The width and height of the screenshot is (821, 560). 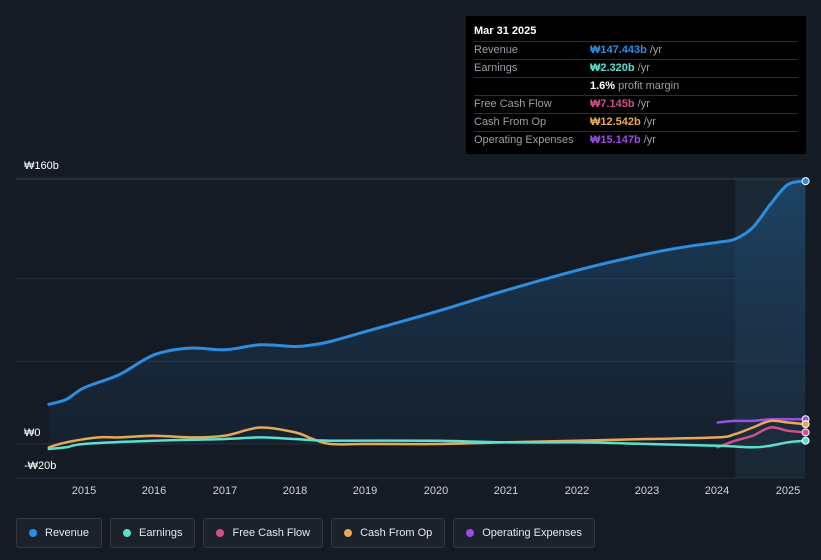 I want to click on tooltip-label: Earnings, so click(x=496, y=68).